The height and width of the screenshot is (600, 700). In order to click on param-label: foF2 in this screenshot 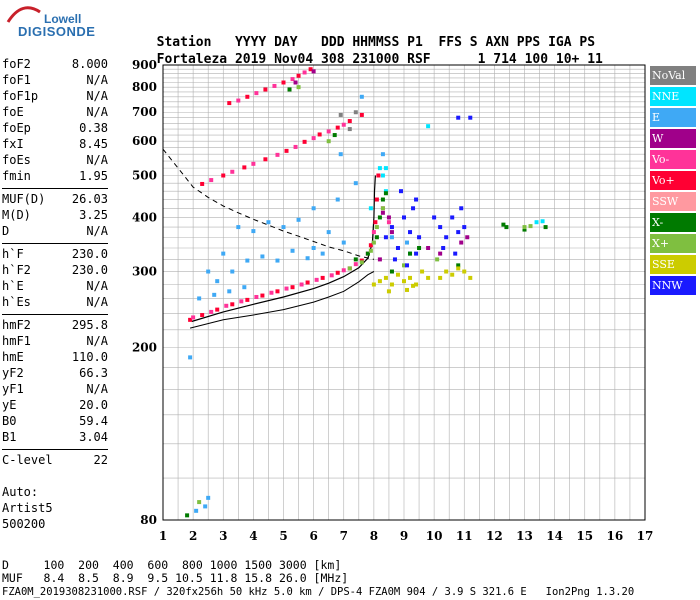, I will do `click(16, 64)`.